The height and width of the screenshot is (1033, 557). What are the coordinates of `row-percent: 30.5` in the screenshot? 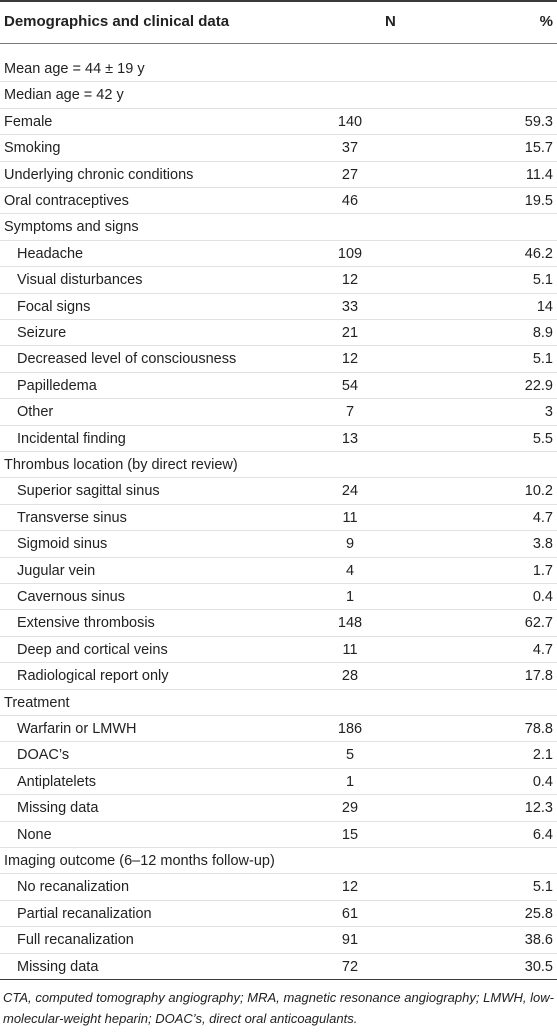 It's located at (538, 966).